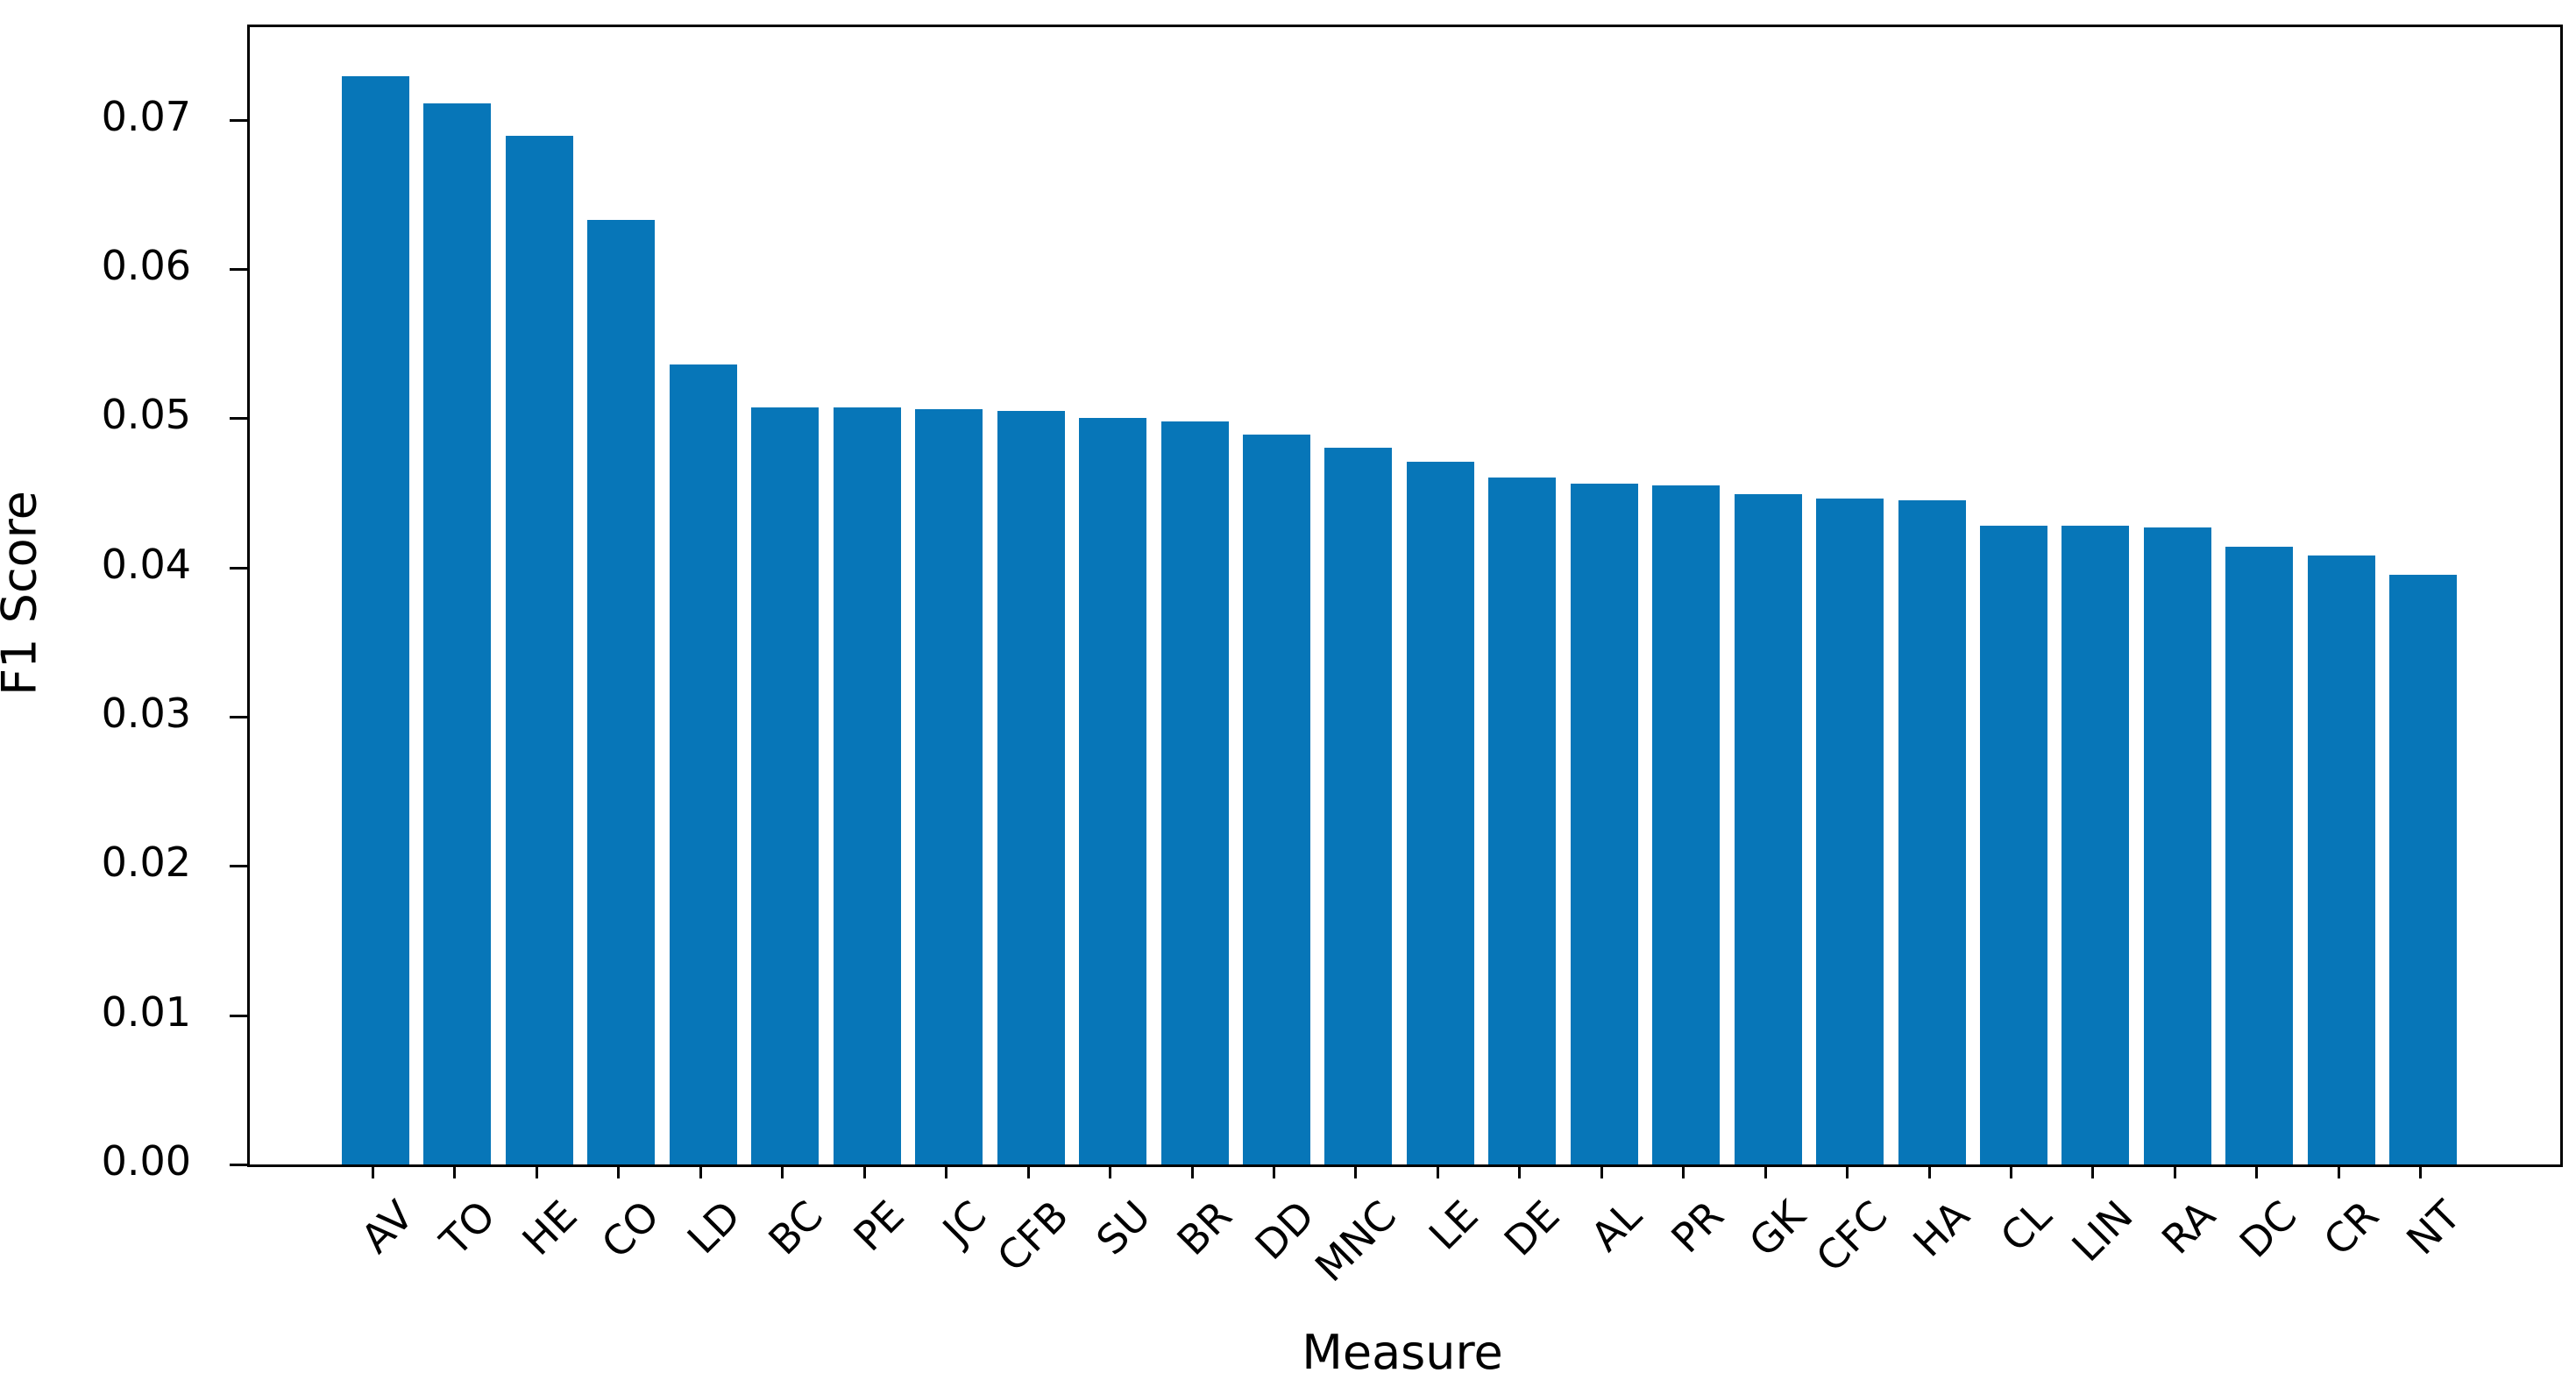 This screenshot has height=1387, width=2576. Describe the element at coordinates (146, 265) in the screenshot. I see `y-tick-label: 0.06` at that location.